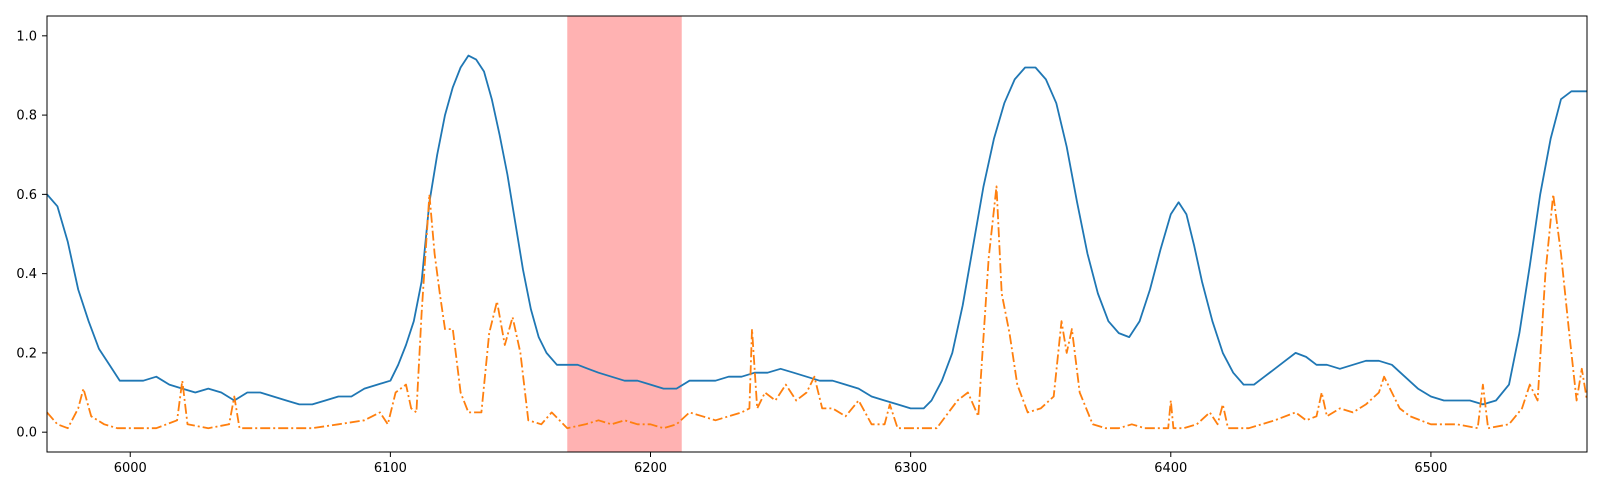 Image resolution: width=1600 pixels, height=500 pixels. Describe the element at coordinates (26, 353) in the screenshot. I see `y-tick-label: 0.2` at that location.